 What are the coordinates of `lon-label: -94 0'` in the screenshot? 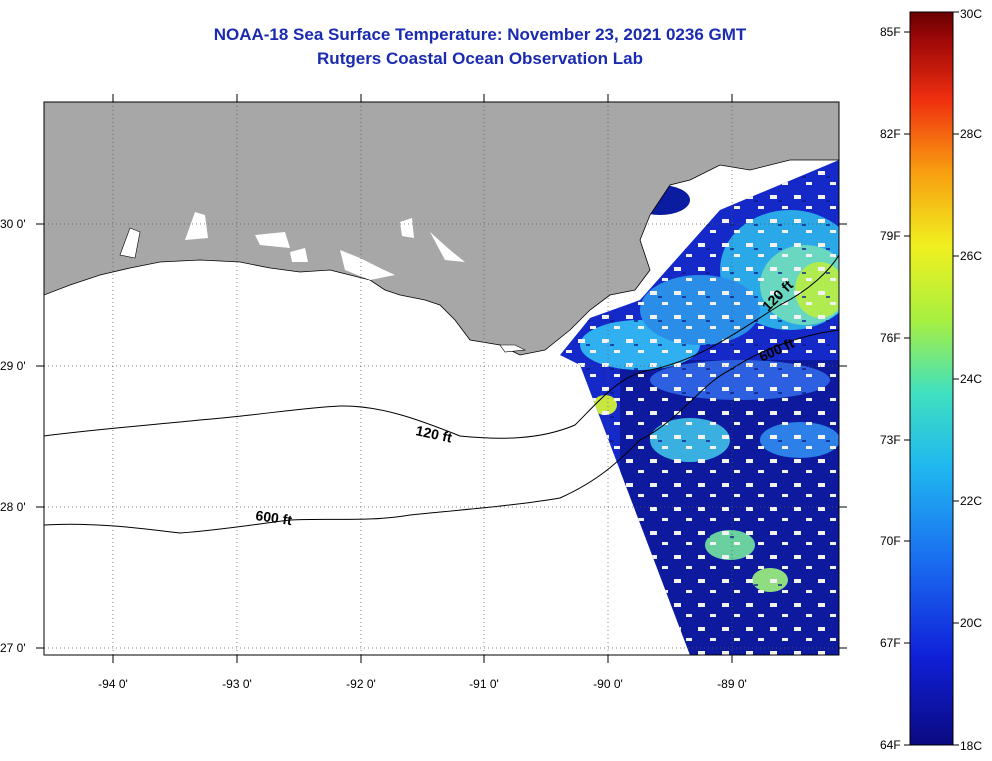 It's located at (113, 684).